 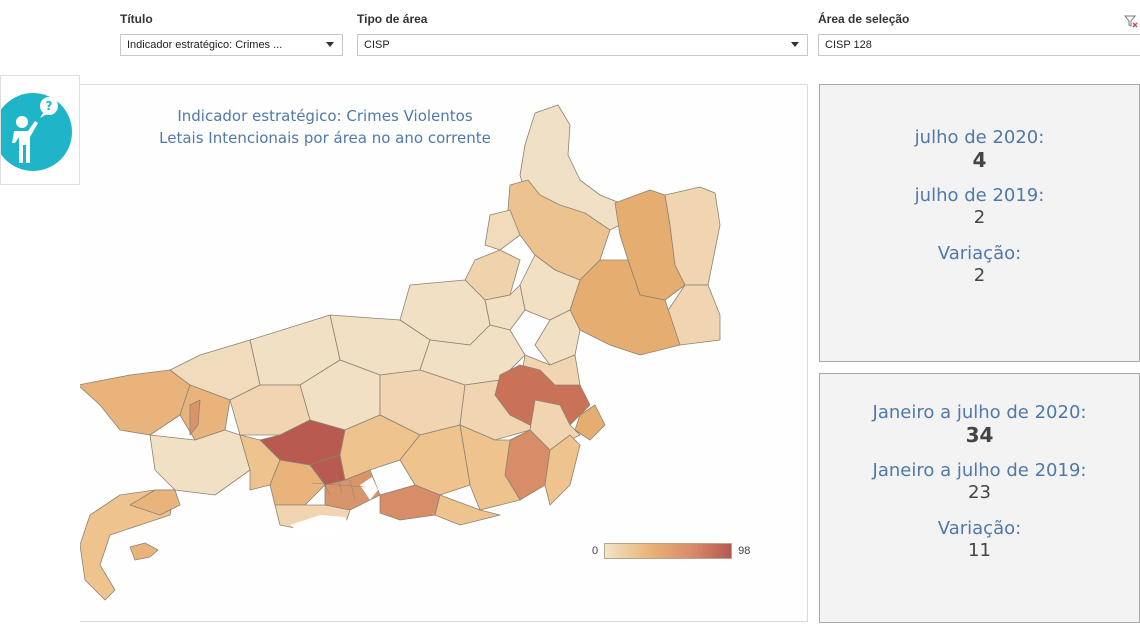 What do you see at coordinates (979, 275) in the screenshot?
I see `monthly-variation-value: 2` at bounding box center [979, 275].